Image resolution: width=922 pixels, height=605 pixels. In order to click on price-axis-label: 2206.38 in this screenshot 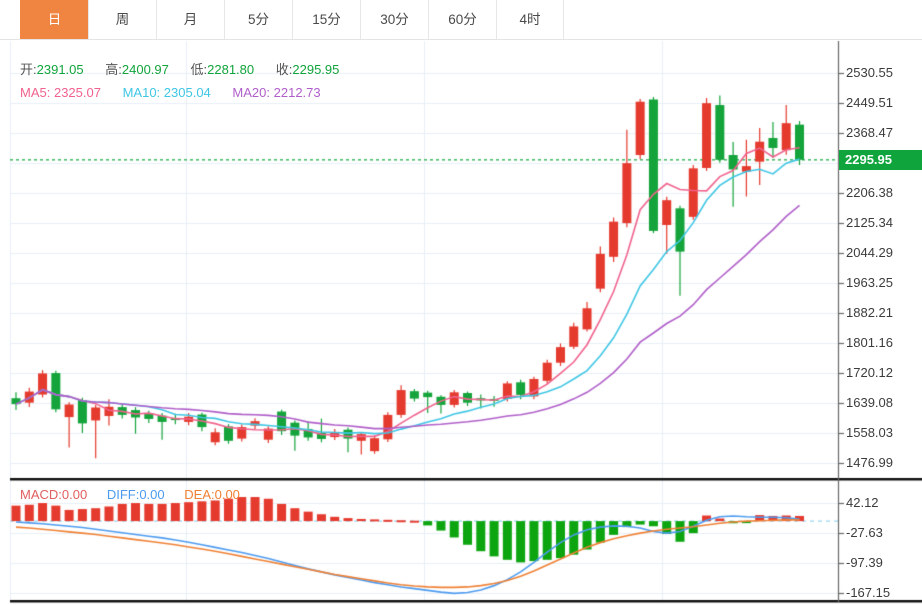, I will do `click(869, 192)`.